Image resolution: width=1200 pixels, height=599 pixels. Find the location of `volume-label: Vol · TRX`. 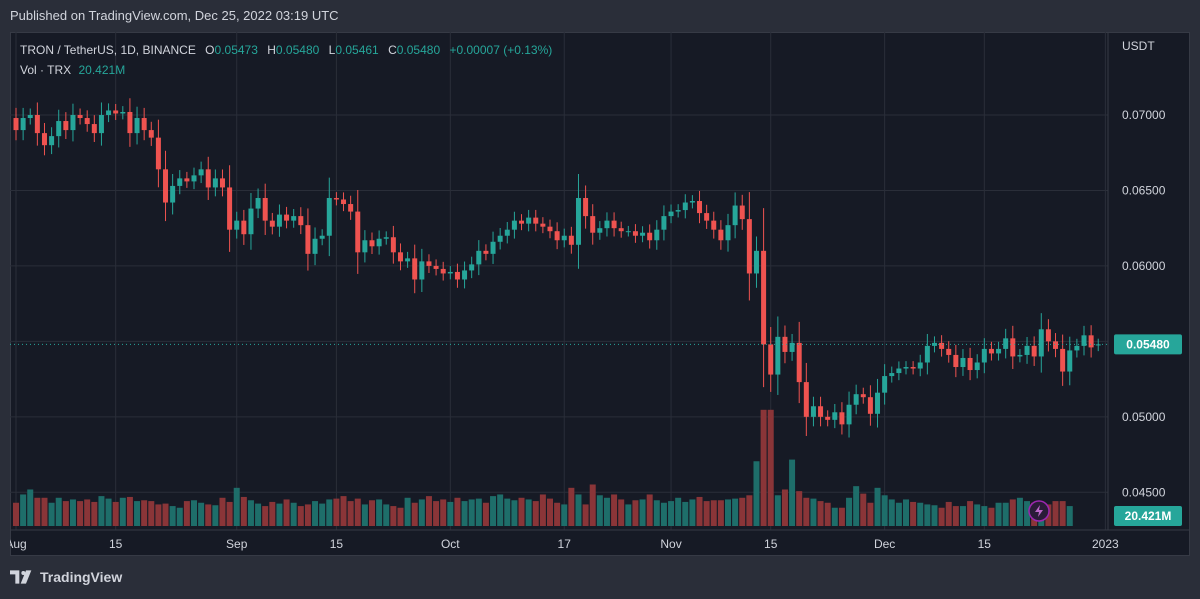

volume-label: Vol · TRX is located at coordinates (46, 70).